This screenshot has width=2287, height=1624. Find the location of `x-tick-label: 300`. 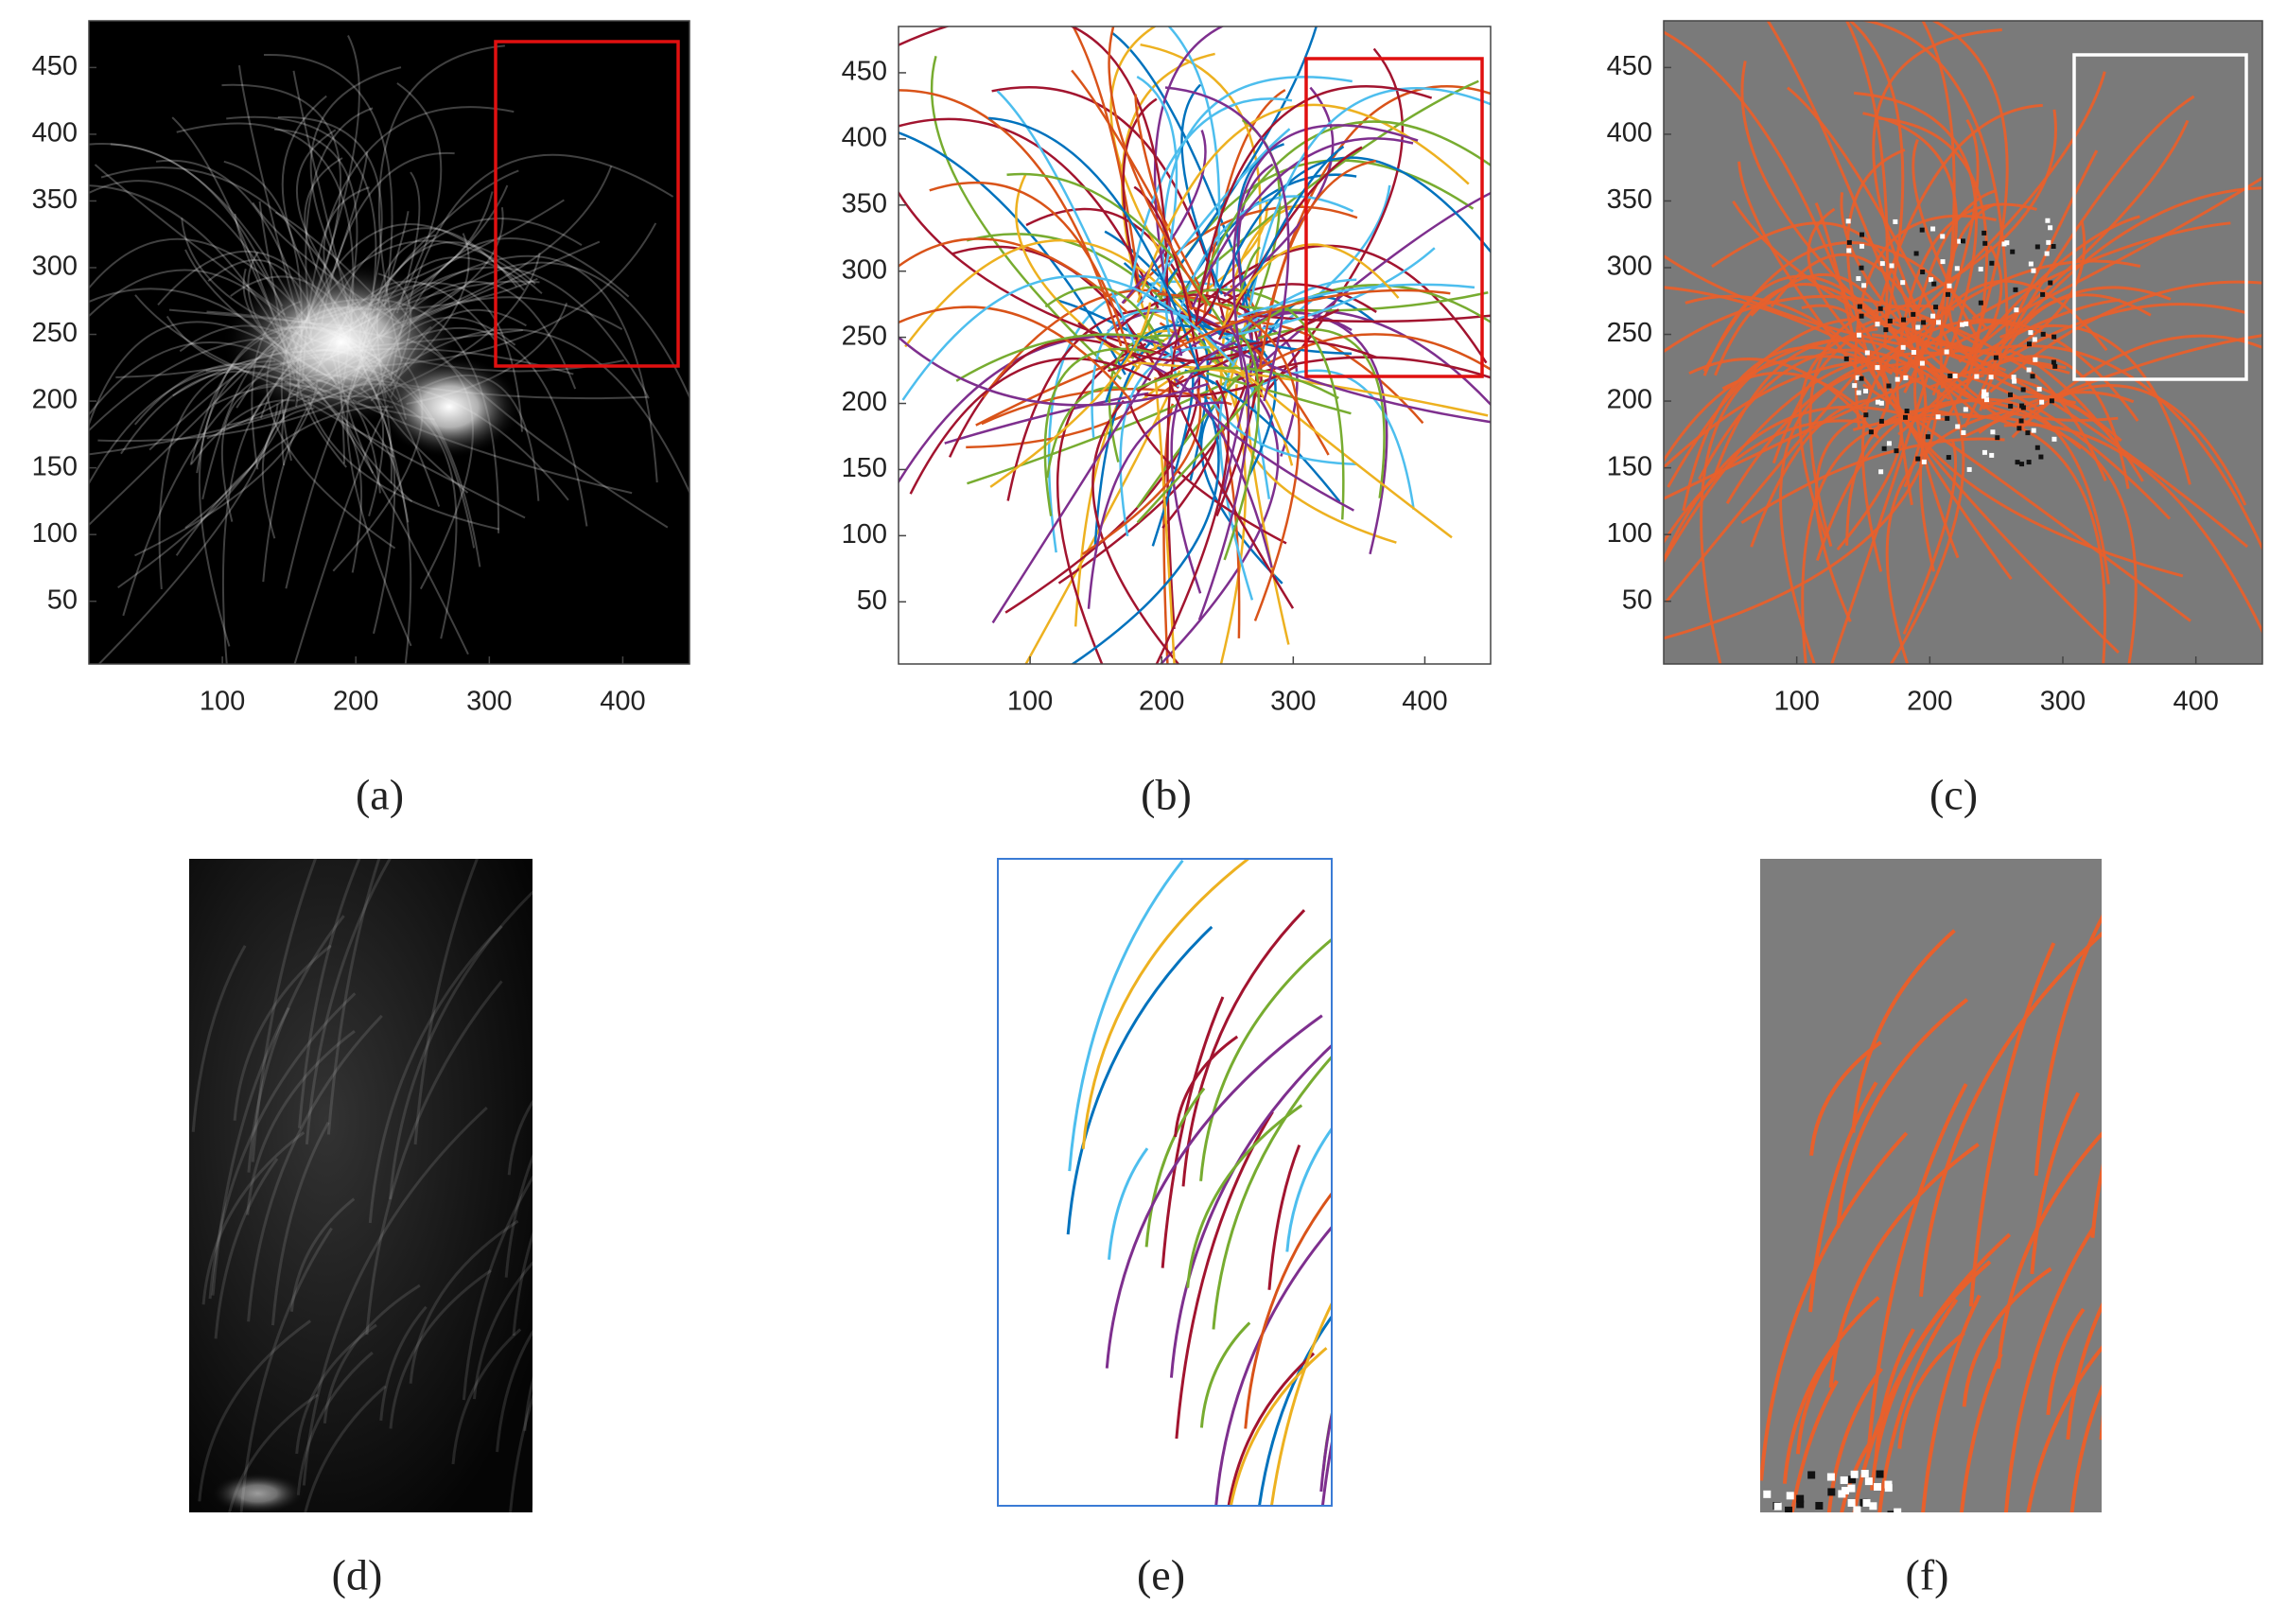

x-tick-label: 300 is located at coordinates (1293, 702).